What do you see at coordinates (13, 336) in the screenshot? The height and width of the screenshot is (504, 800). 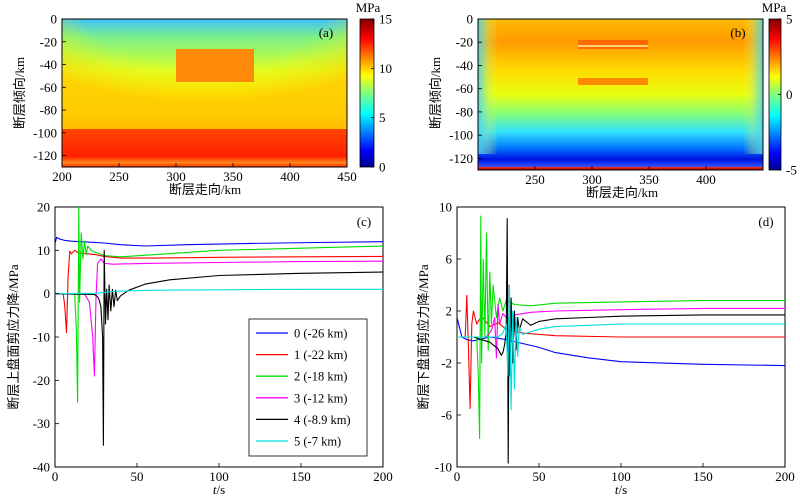 I see `ylabel-c: 断层上盘面剪应力降/MPa` at bounding box center [13, 336].